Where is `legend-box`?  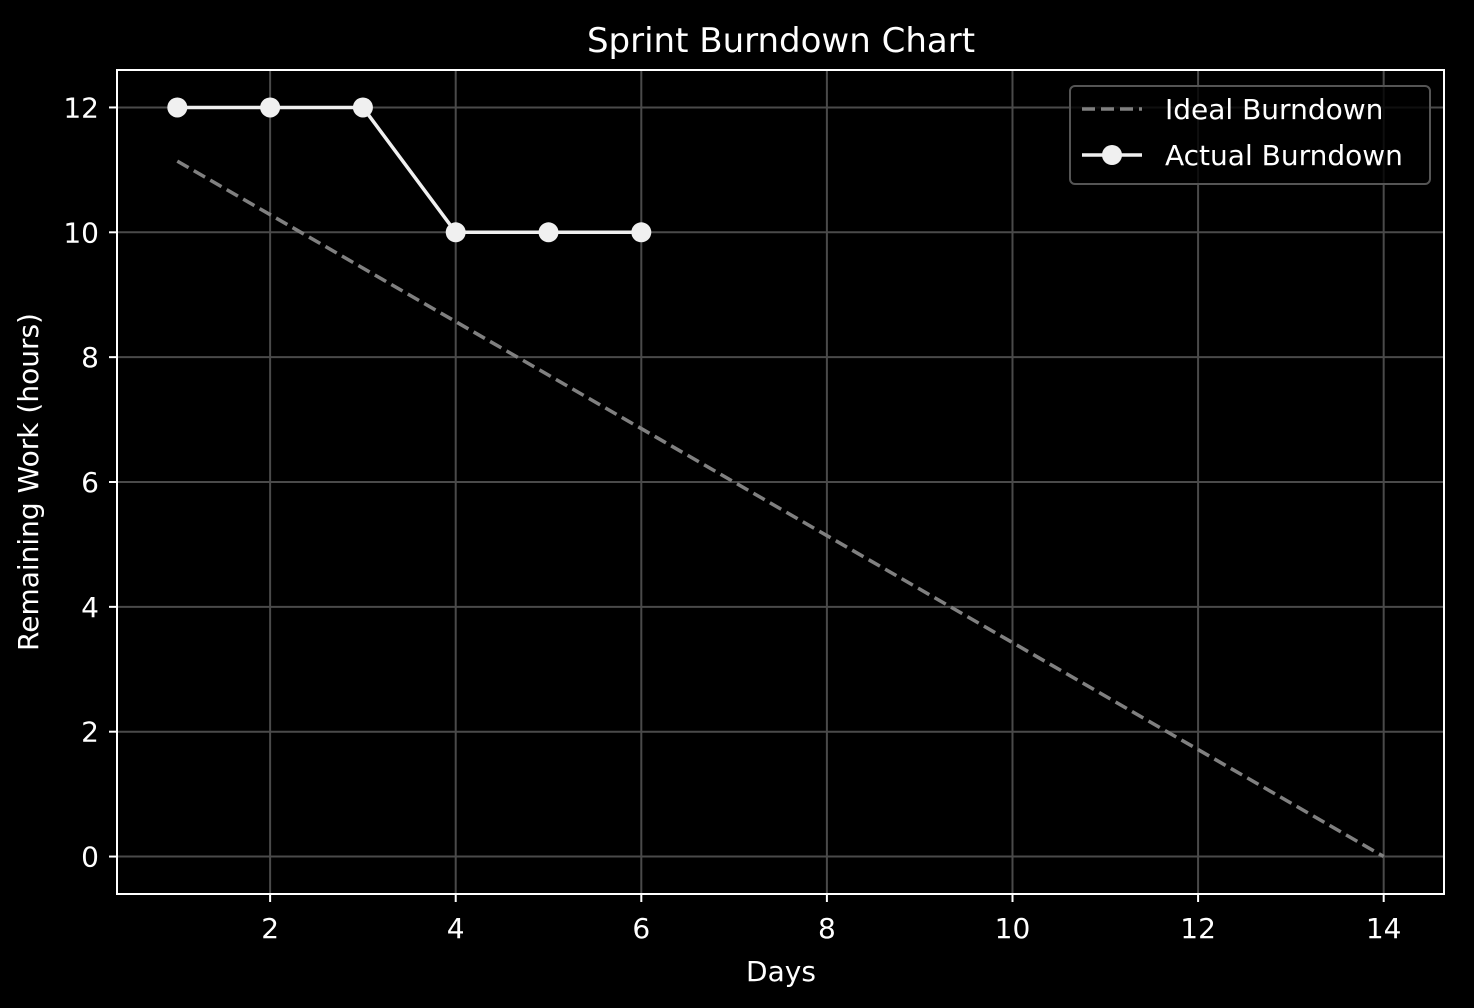 legend-box is located at coordinates (1250, 135).